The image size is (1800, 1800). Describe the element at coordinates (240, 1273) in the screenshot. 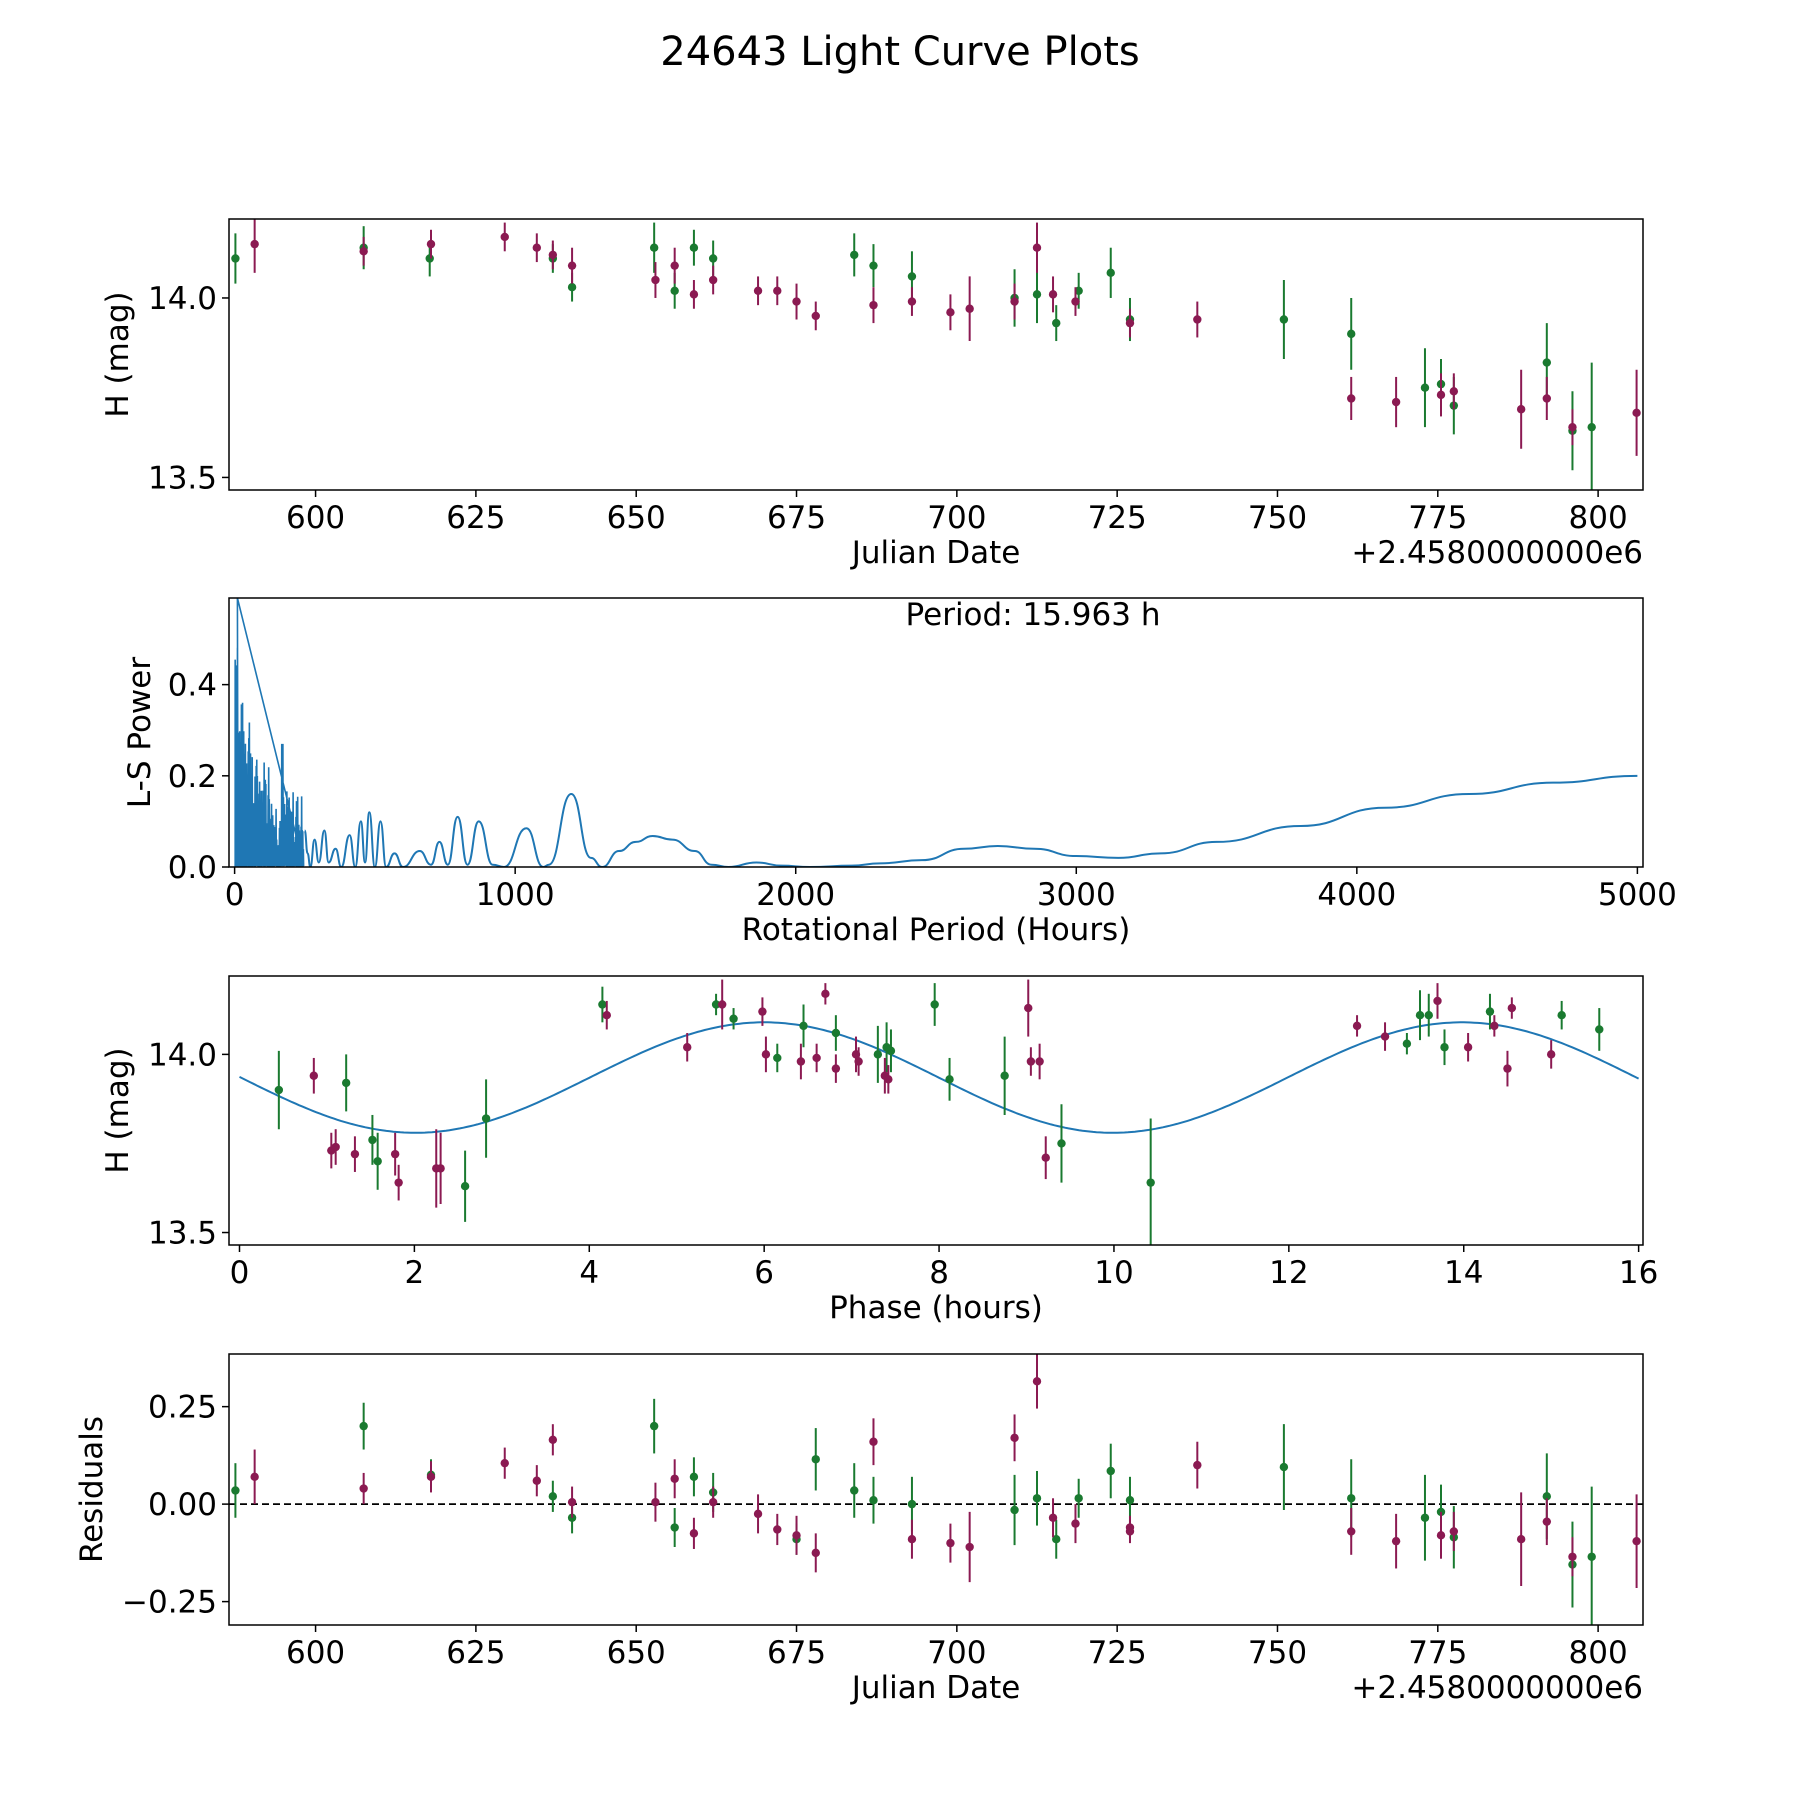

I see `x-tick-label: 0` at that location.